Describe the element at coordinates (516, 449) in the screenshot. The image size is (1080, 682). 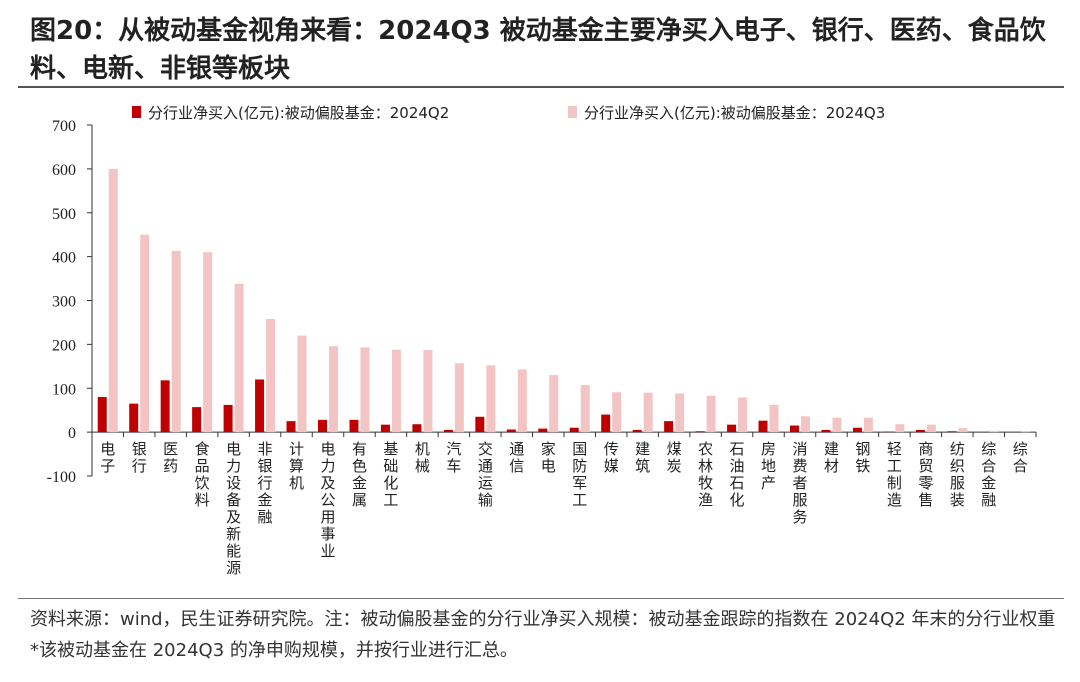
I see `x-category-label-char: 通` at that location.